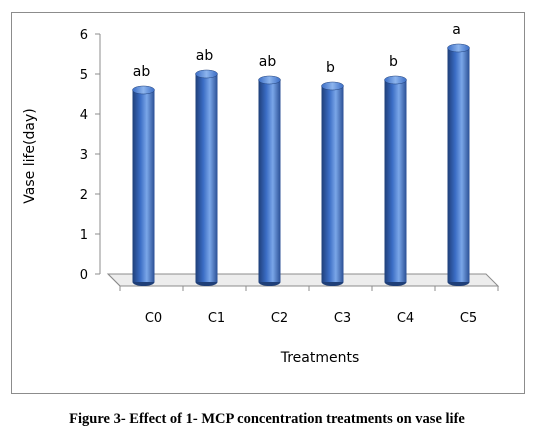  Describe the element at coordinates (84, 155) in the screenshot. I see `y-tick-label: 3` at that location.